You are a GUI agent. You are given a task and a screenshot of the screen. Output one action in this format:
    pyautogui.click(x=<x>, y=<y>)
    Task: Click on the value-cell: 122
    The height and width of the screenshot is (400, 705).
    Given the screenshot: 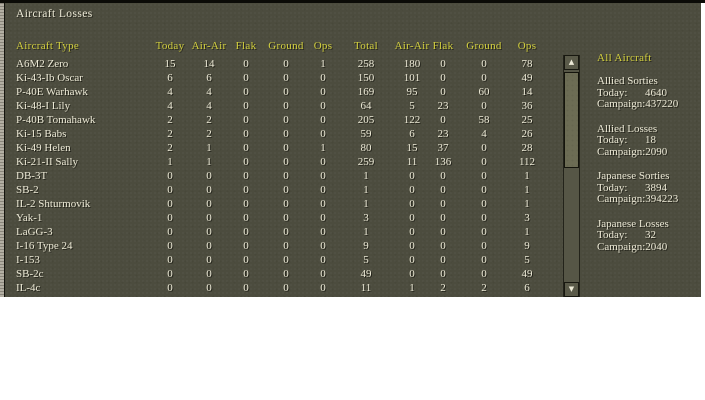 What is the action you would take?
    pyautogui.click(x=412, y=120)
    